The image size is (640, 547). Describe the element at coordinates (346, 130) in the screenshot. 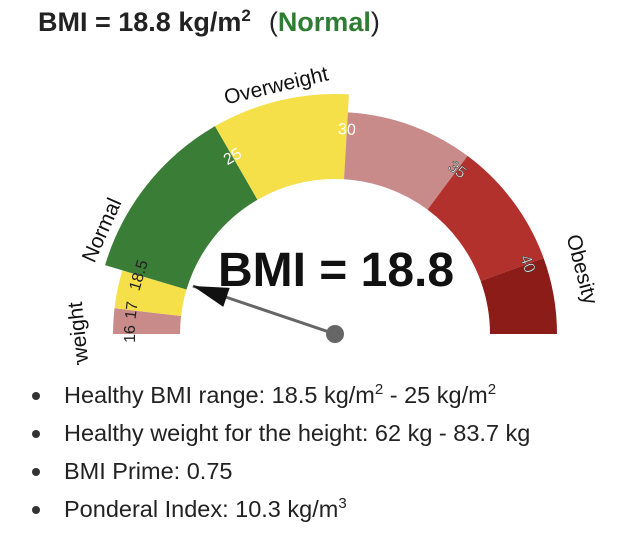

I see `gauge-tick-label: 30` at that location.